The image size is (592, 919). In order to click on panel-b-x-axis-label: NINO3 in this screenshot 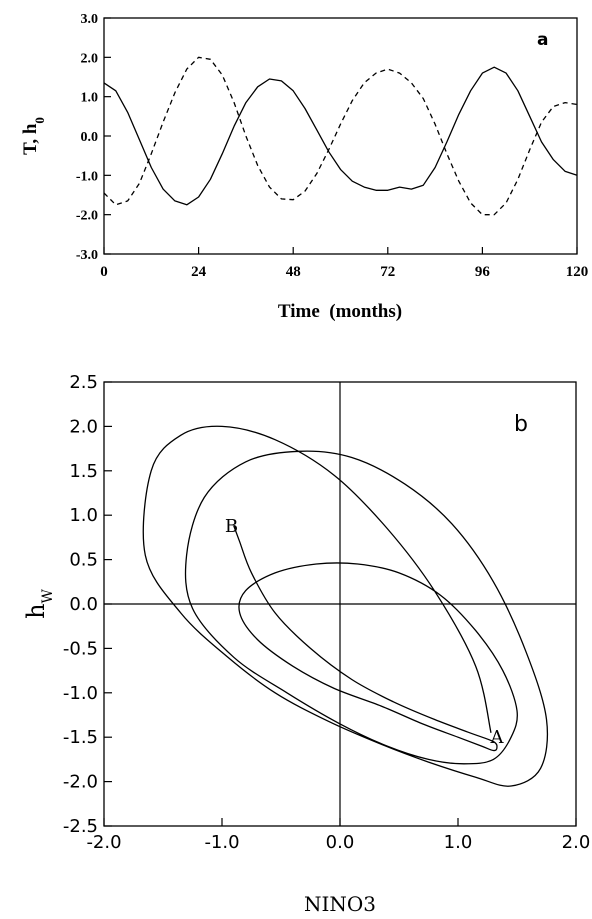, I will do `click(340, 904)`.